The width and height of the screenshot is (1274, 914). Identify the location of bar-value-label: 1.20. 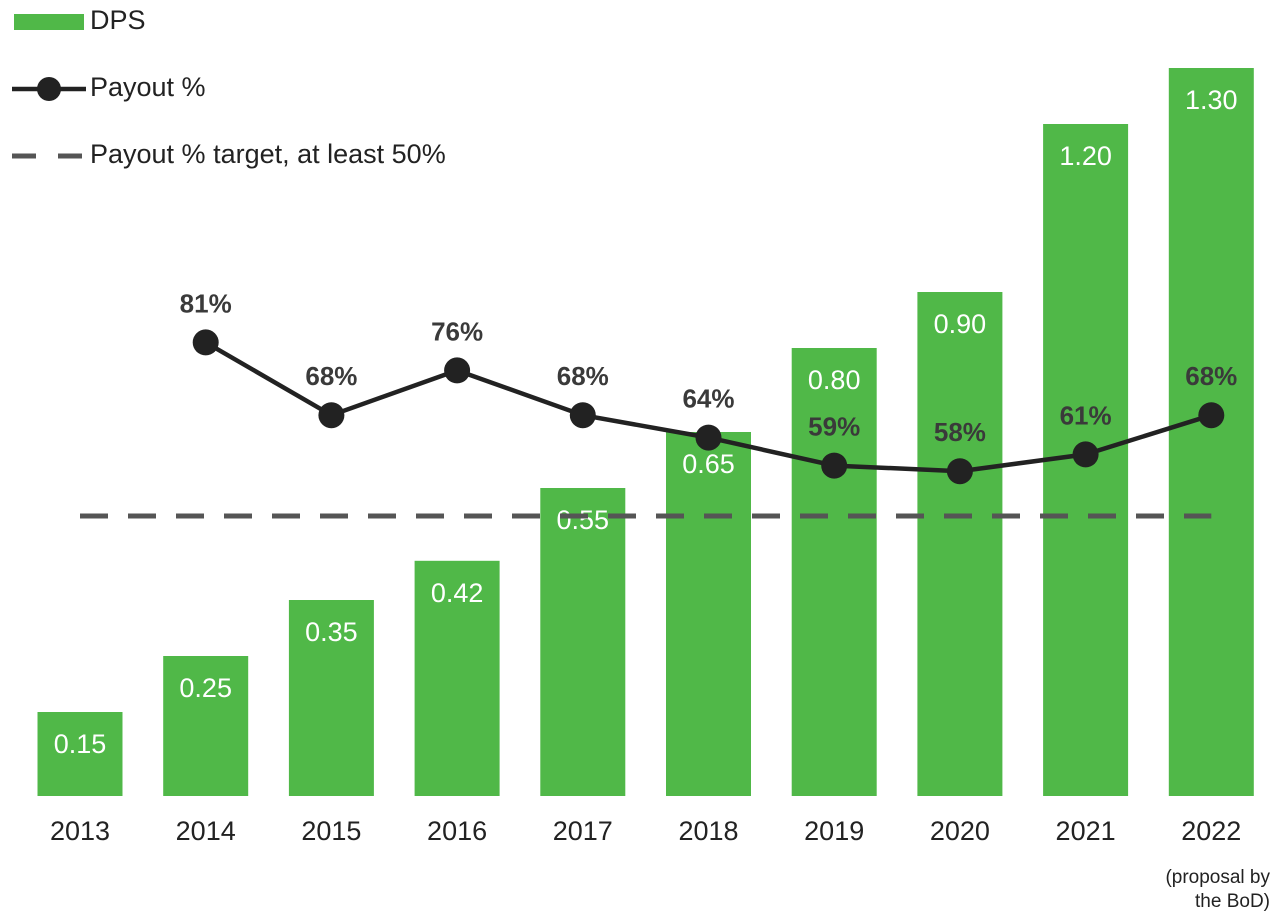
(1085, 156).